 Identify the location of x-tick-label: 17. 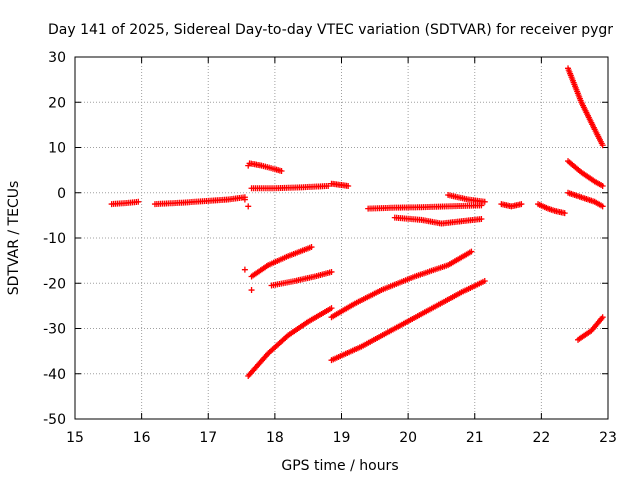
(208, 438).